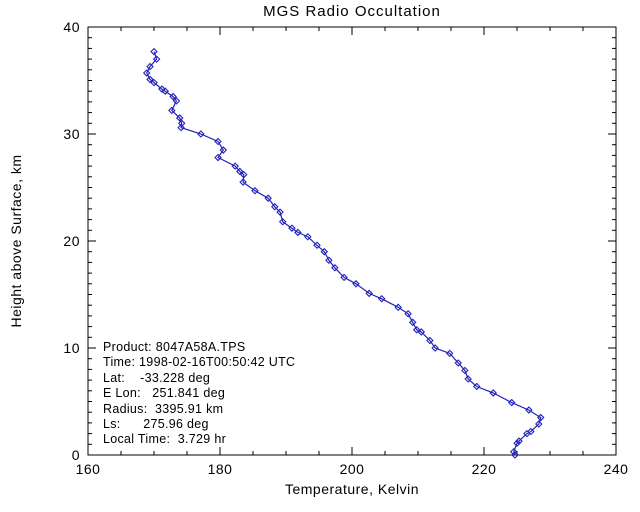  I want to click on x-axis-label: Temperature, Kelvin, so click(351, 489).